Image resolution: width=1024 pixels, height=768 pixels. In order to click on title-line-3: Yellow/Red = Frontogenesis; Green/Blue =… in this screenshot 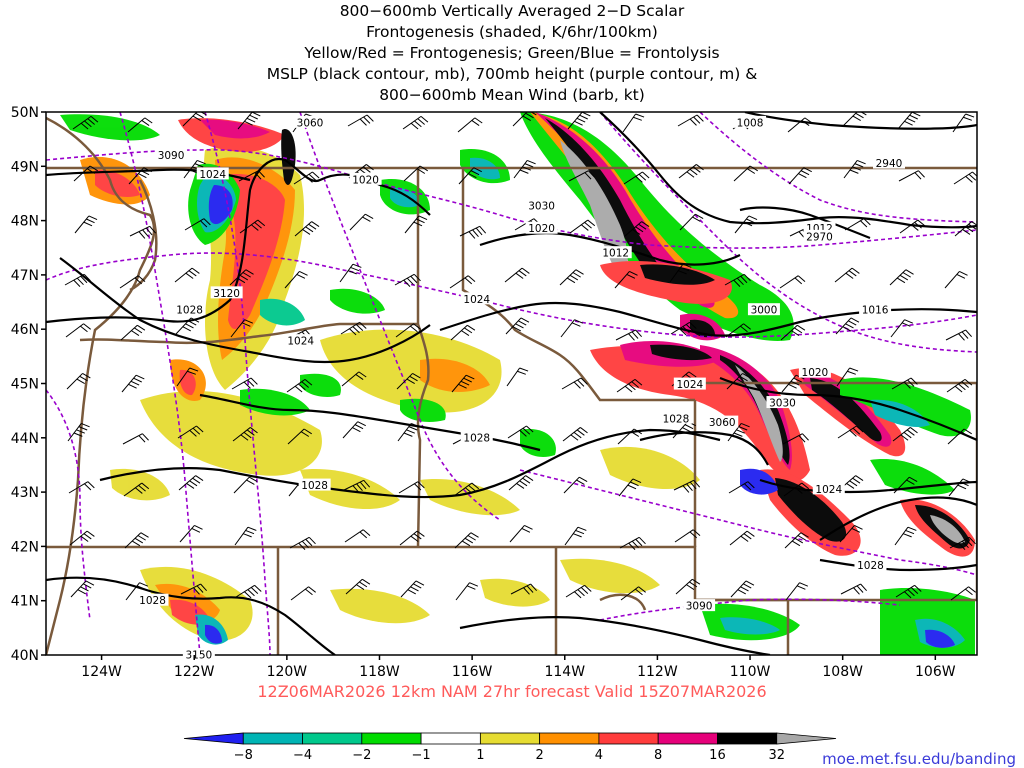, I will do `click(511, 53)`.